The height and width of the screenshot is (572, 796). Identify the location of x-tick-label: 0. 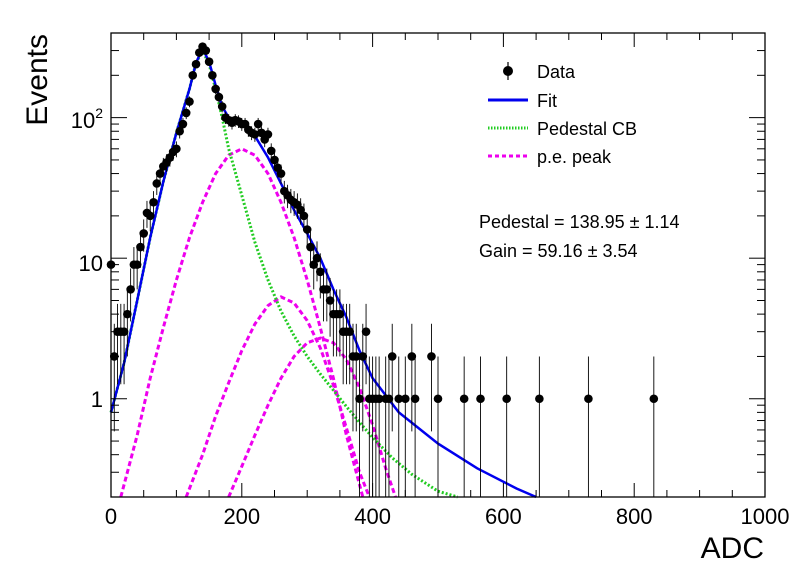
(111, 516).